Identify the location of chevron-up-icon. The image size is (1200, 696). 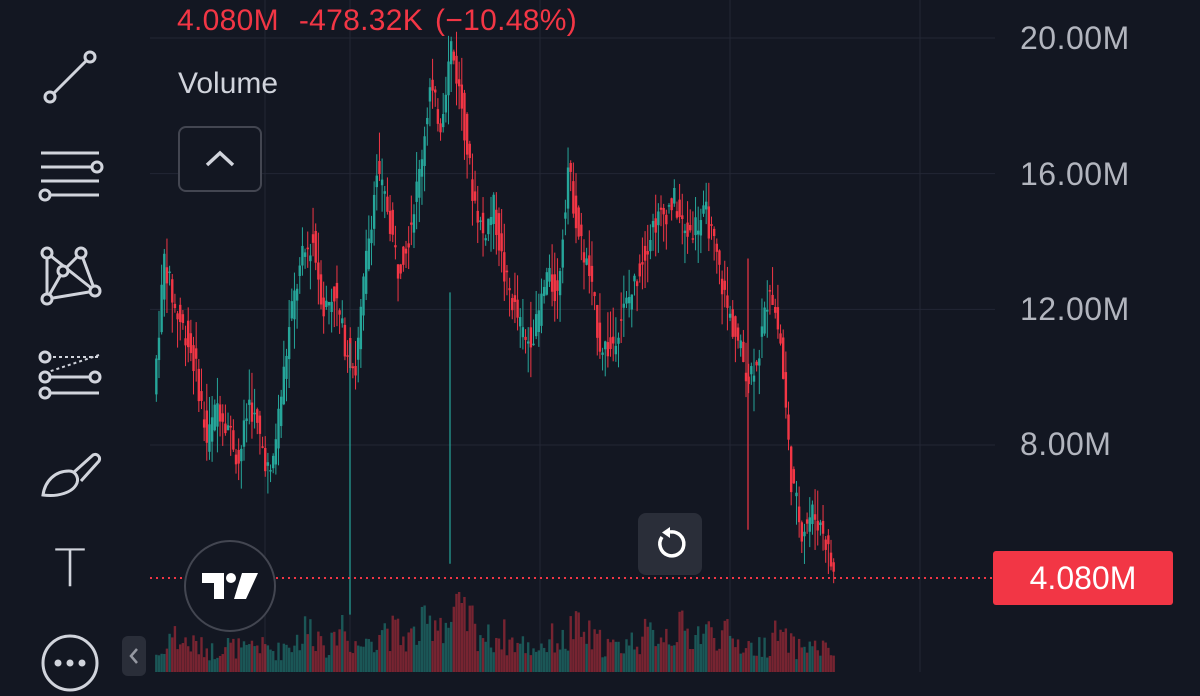
(220, 158).